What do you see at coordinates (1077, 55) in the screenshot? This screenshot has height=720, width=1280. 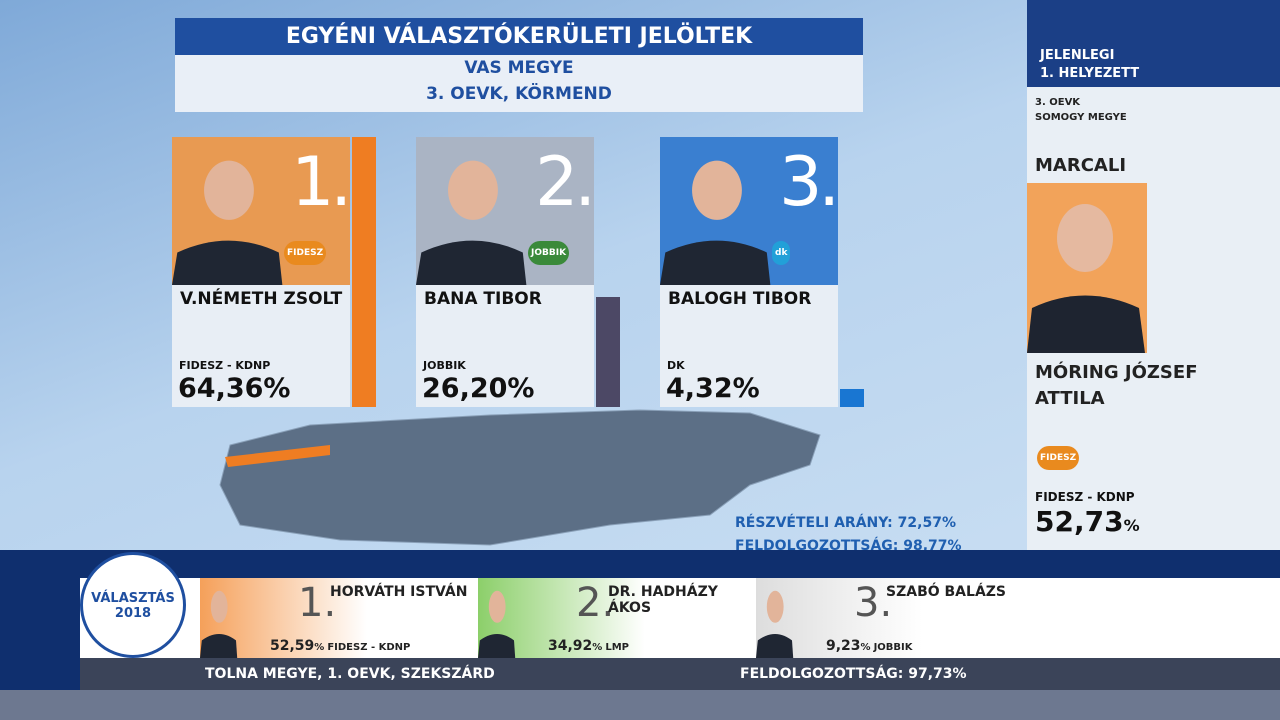 I see `side-heading: JELENLEGI` at bounding box center [1077, 55].